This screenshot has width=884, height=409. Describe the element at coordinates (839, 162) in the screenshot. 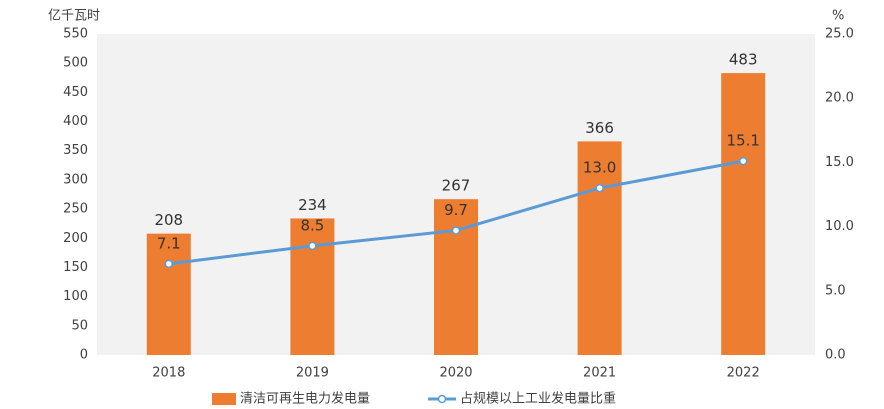

I see `y2-tick-label: 15.0` at that location.